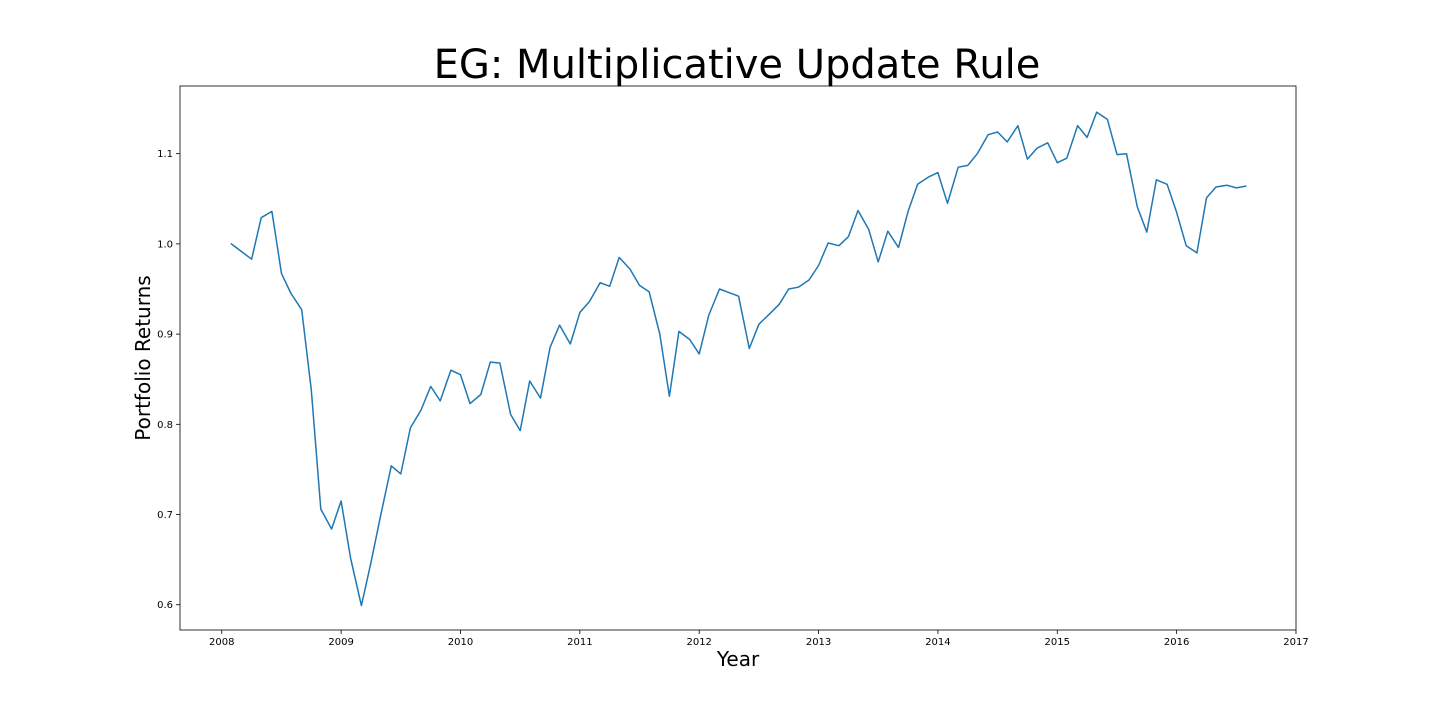 This screenshot has height=720, width=1440. What do you see at coordinates (143, 357) in the screenshot?
I see `y-axis-label: Portfolio Returns` at bounding box center [143, 357].